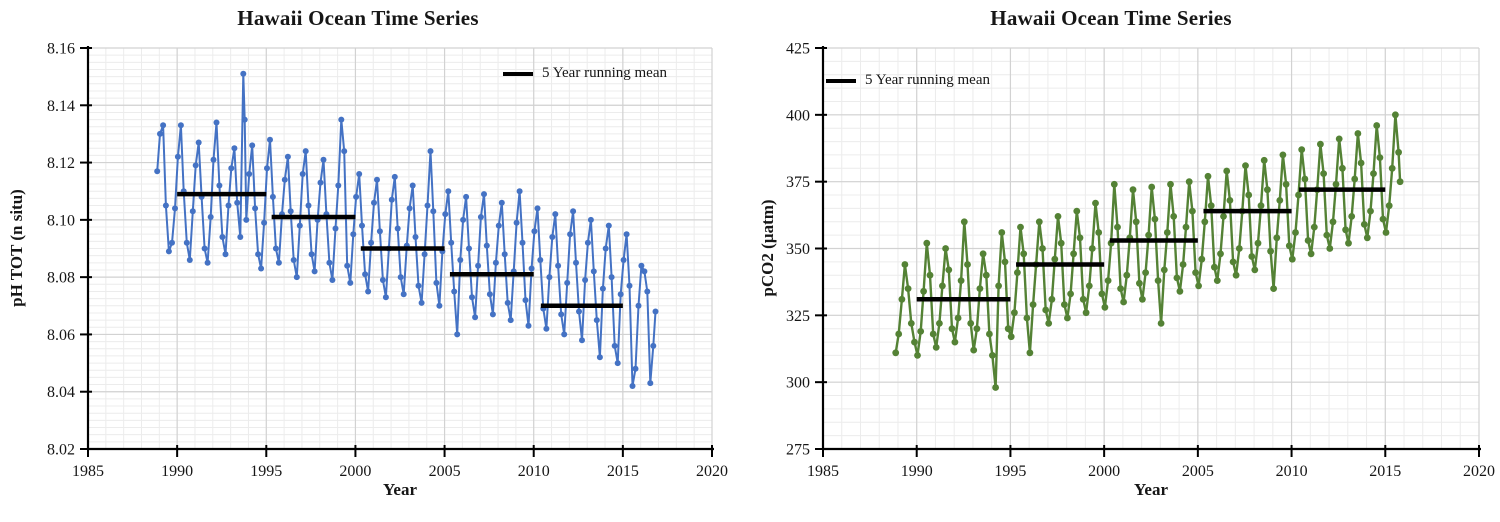  I want to click on legend-label: 5 Year running mean, so click(927, 80).